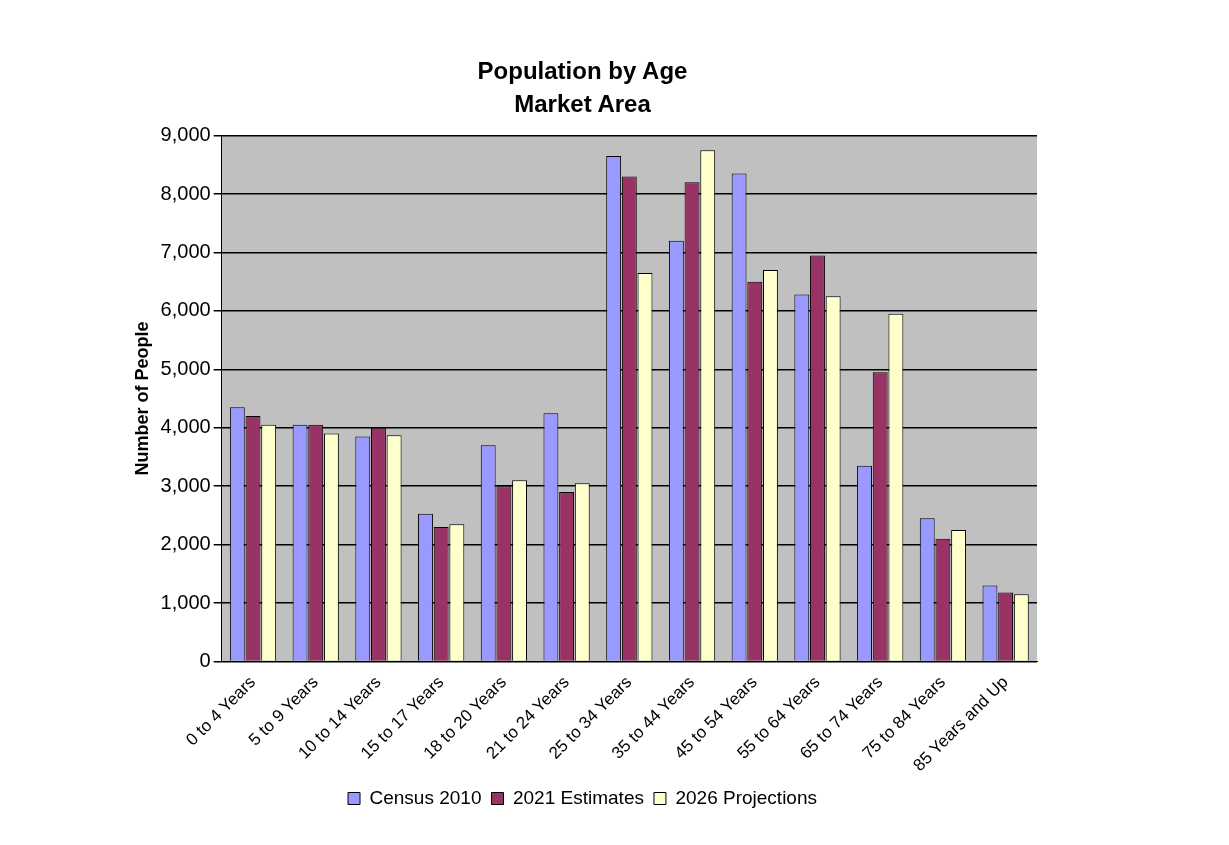  Describe the element at coordinates (185, 250) in the screenshot. I see `y-tick-label: 7,000` at that location.